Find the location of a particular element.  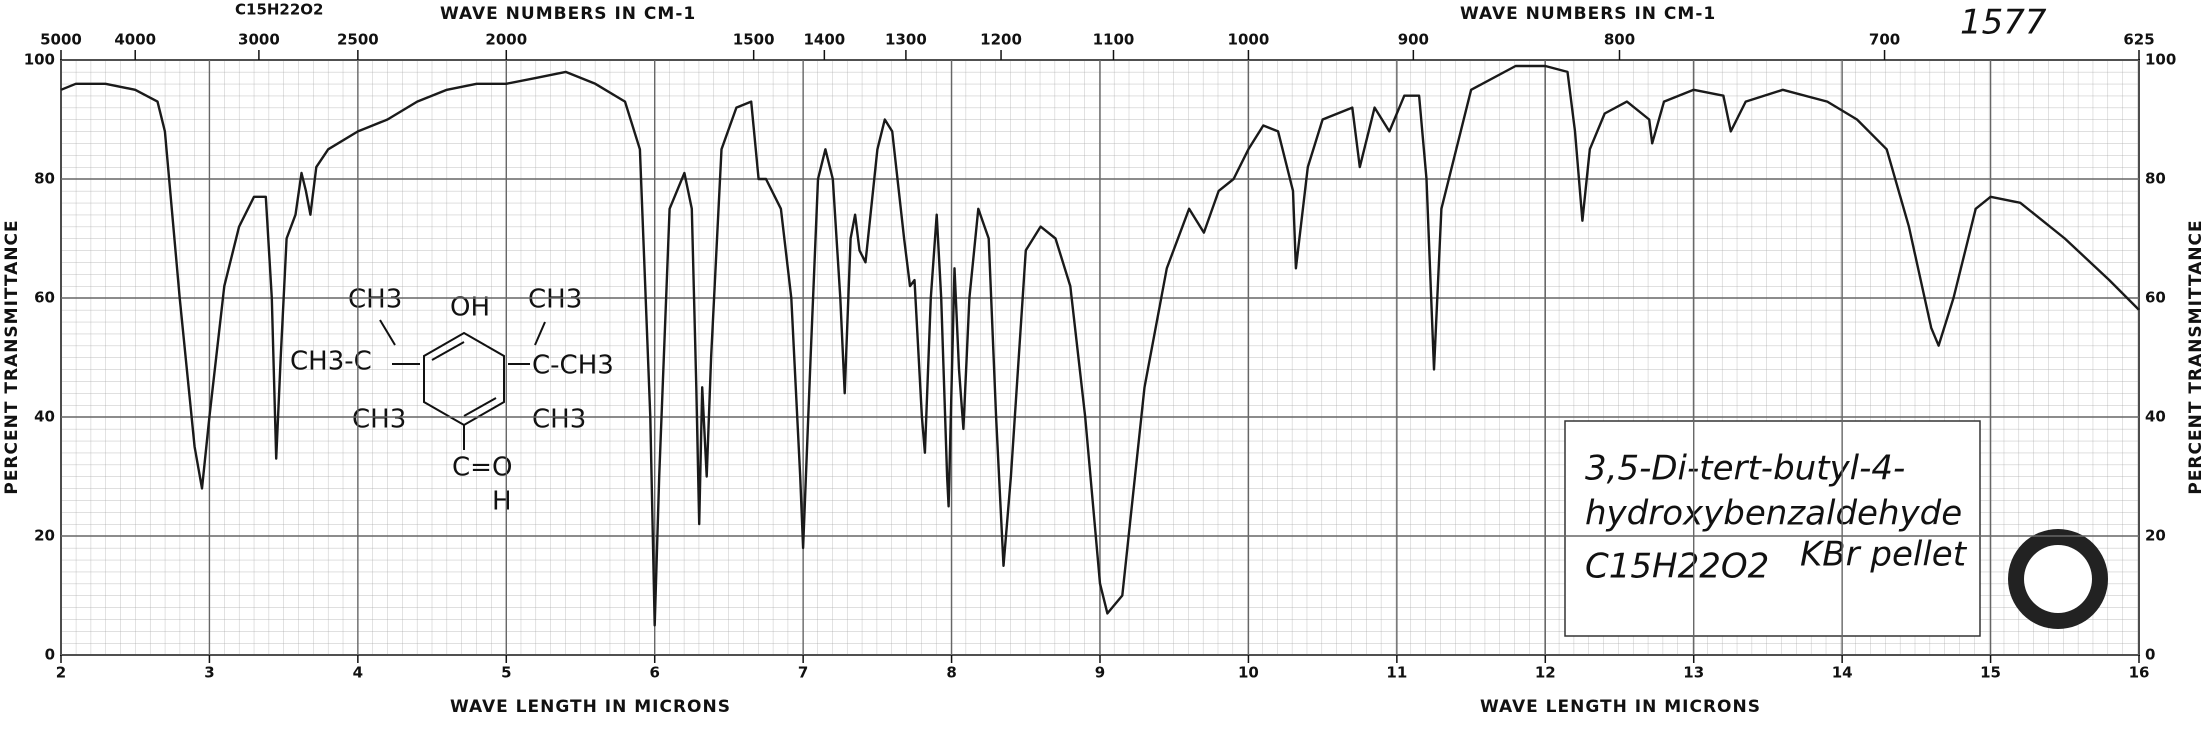

formula: C15H22O2 is located at coordinates (1677, 567).